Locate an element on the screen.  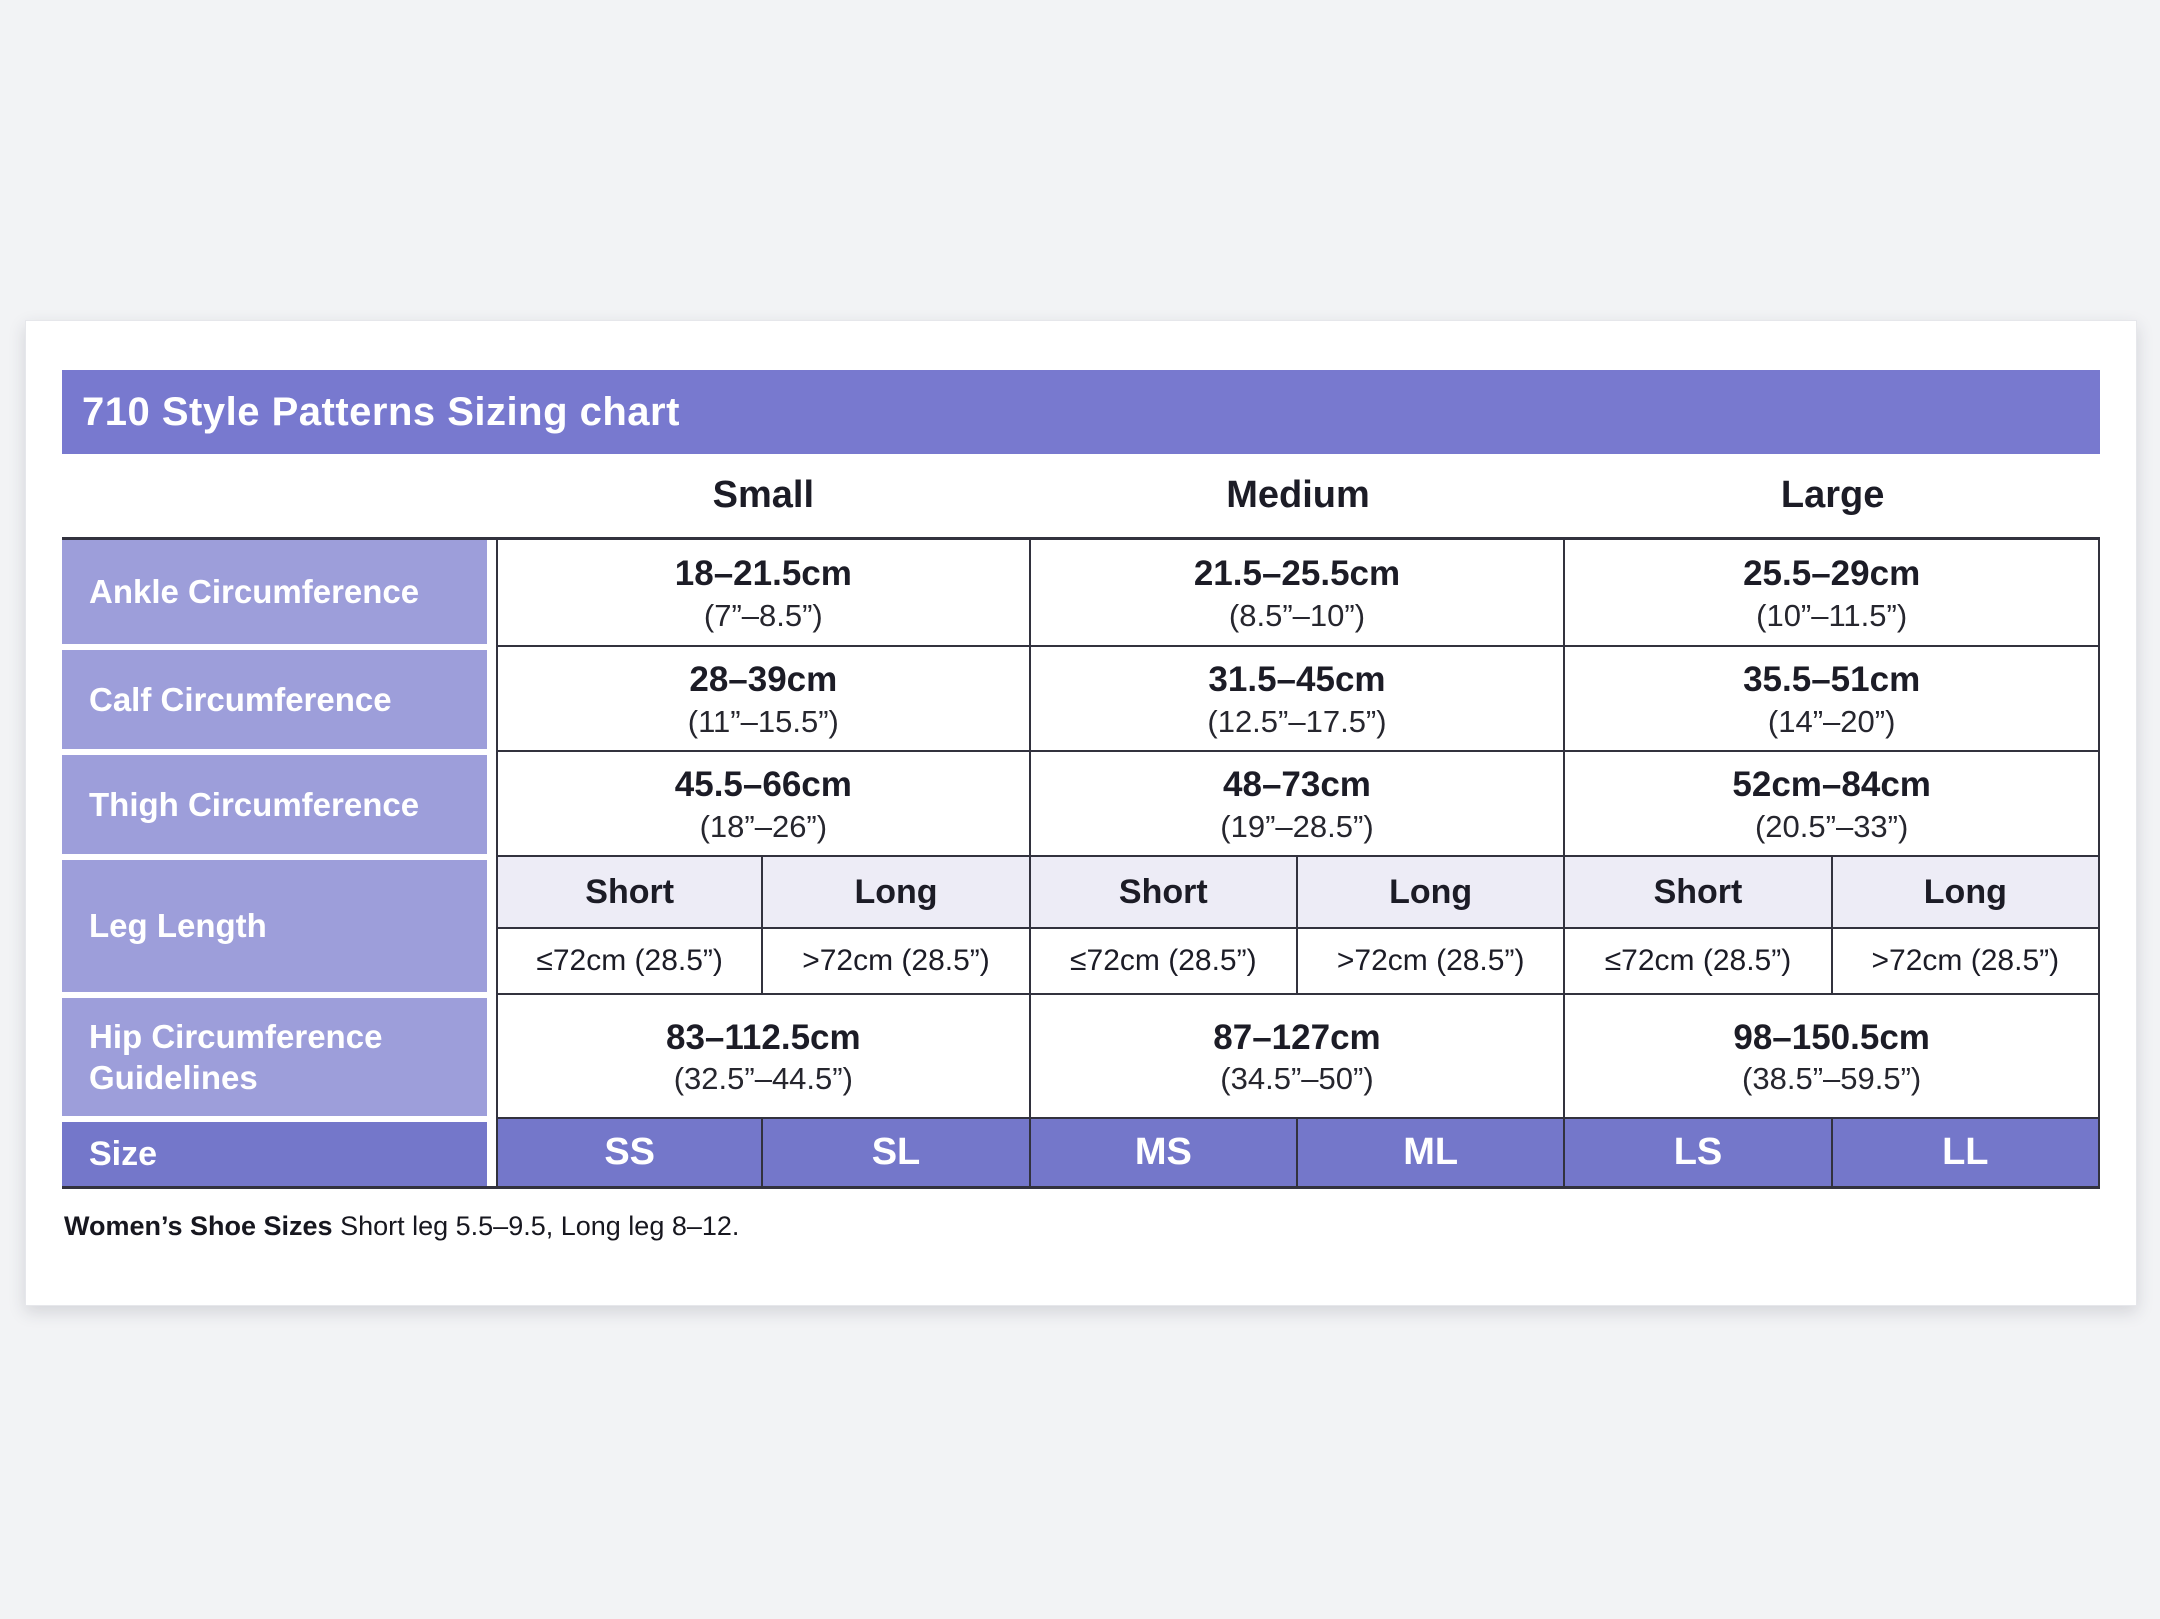
value-inches: (11”–15.5”) is located at coordinates (763, 721).